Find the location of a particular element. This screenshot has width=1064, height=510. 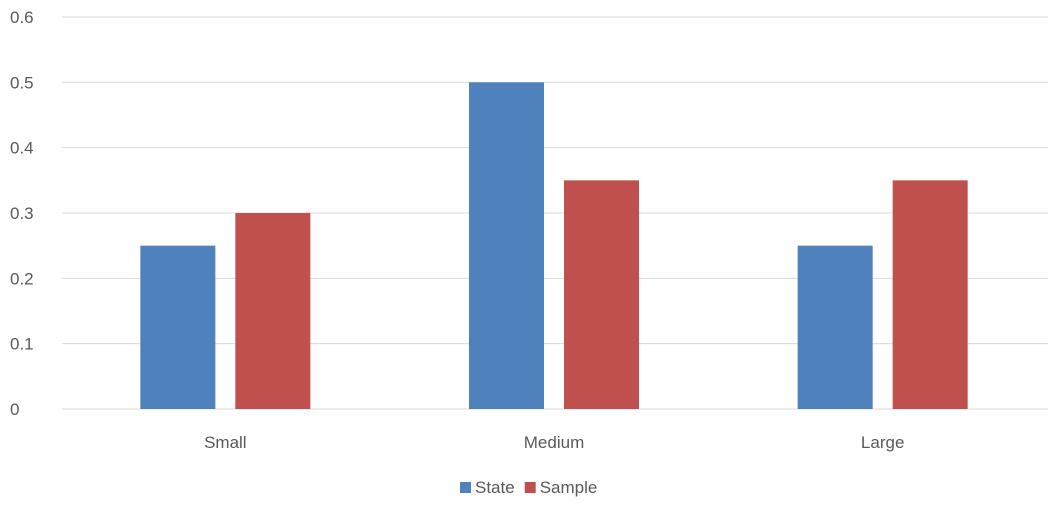

legend-swatch-sample is located at coordinates (530, 487).